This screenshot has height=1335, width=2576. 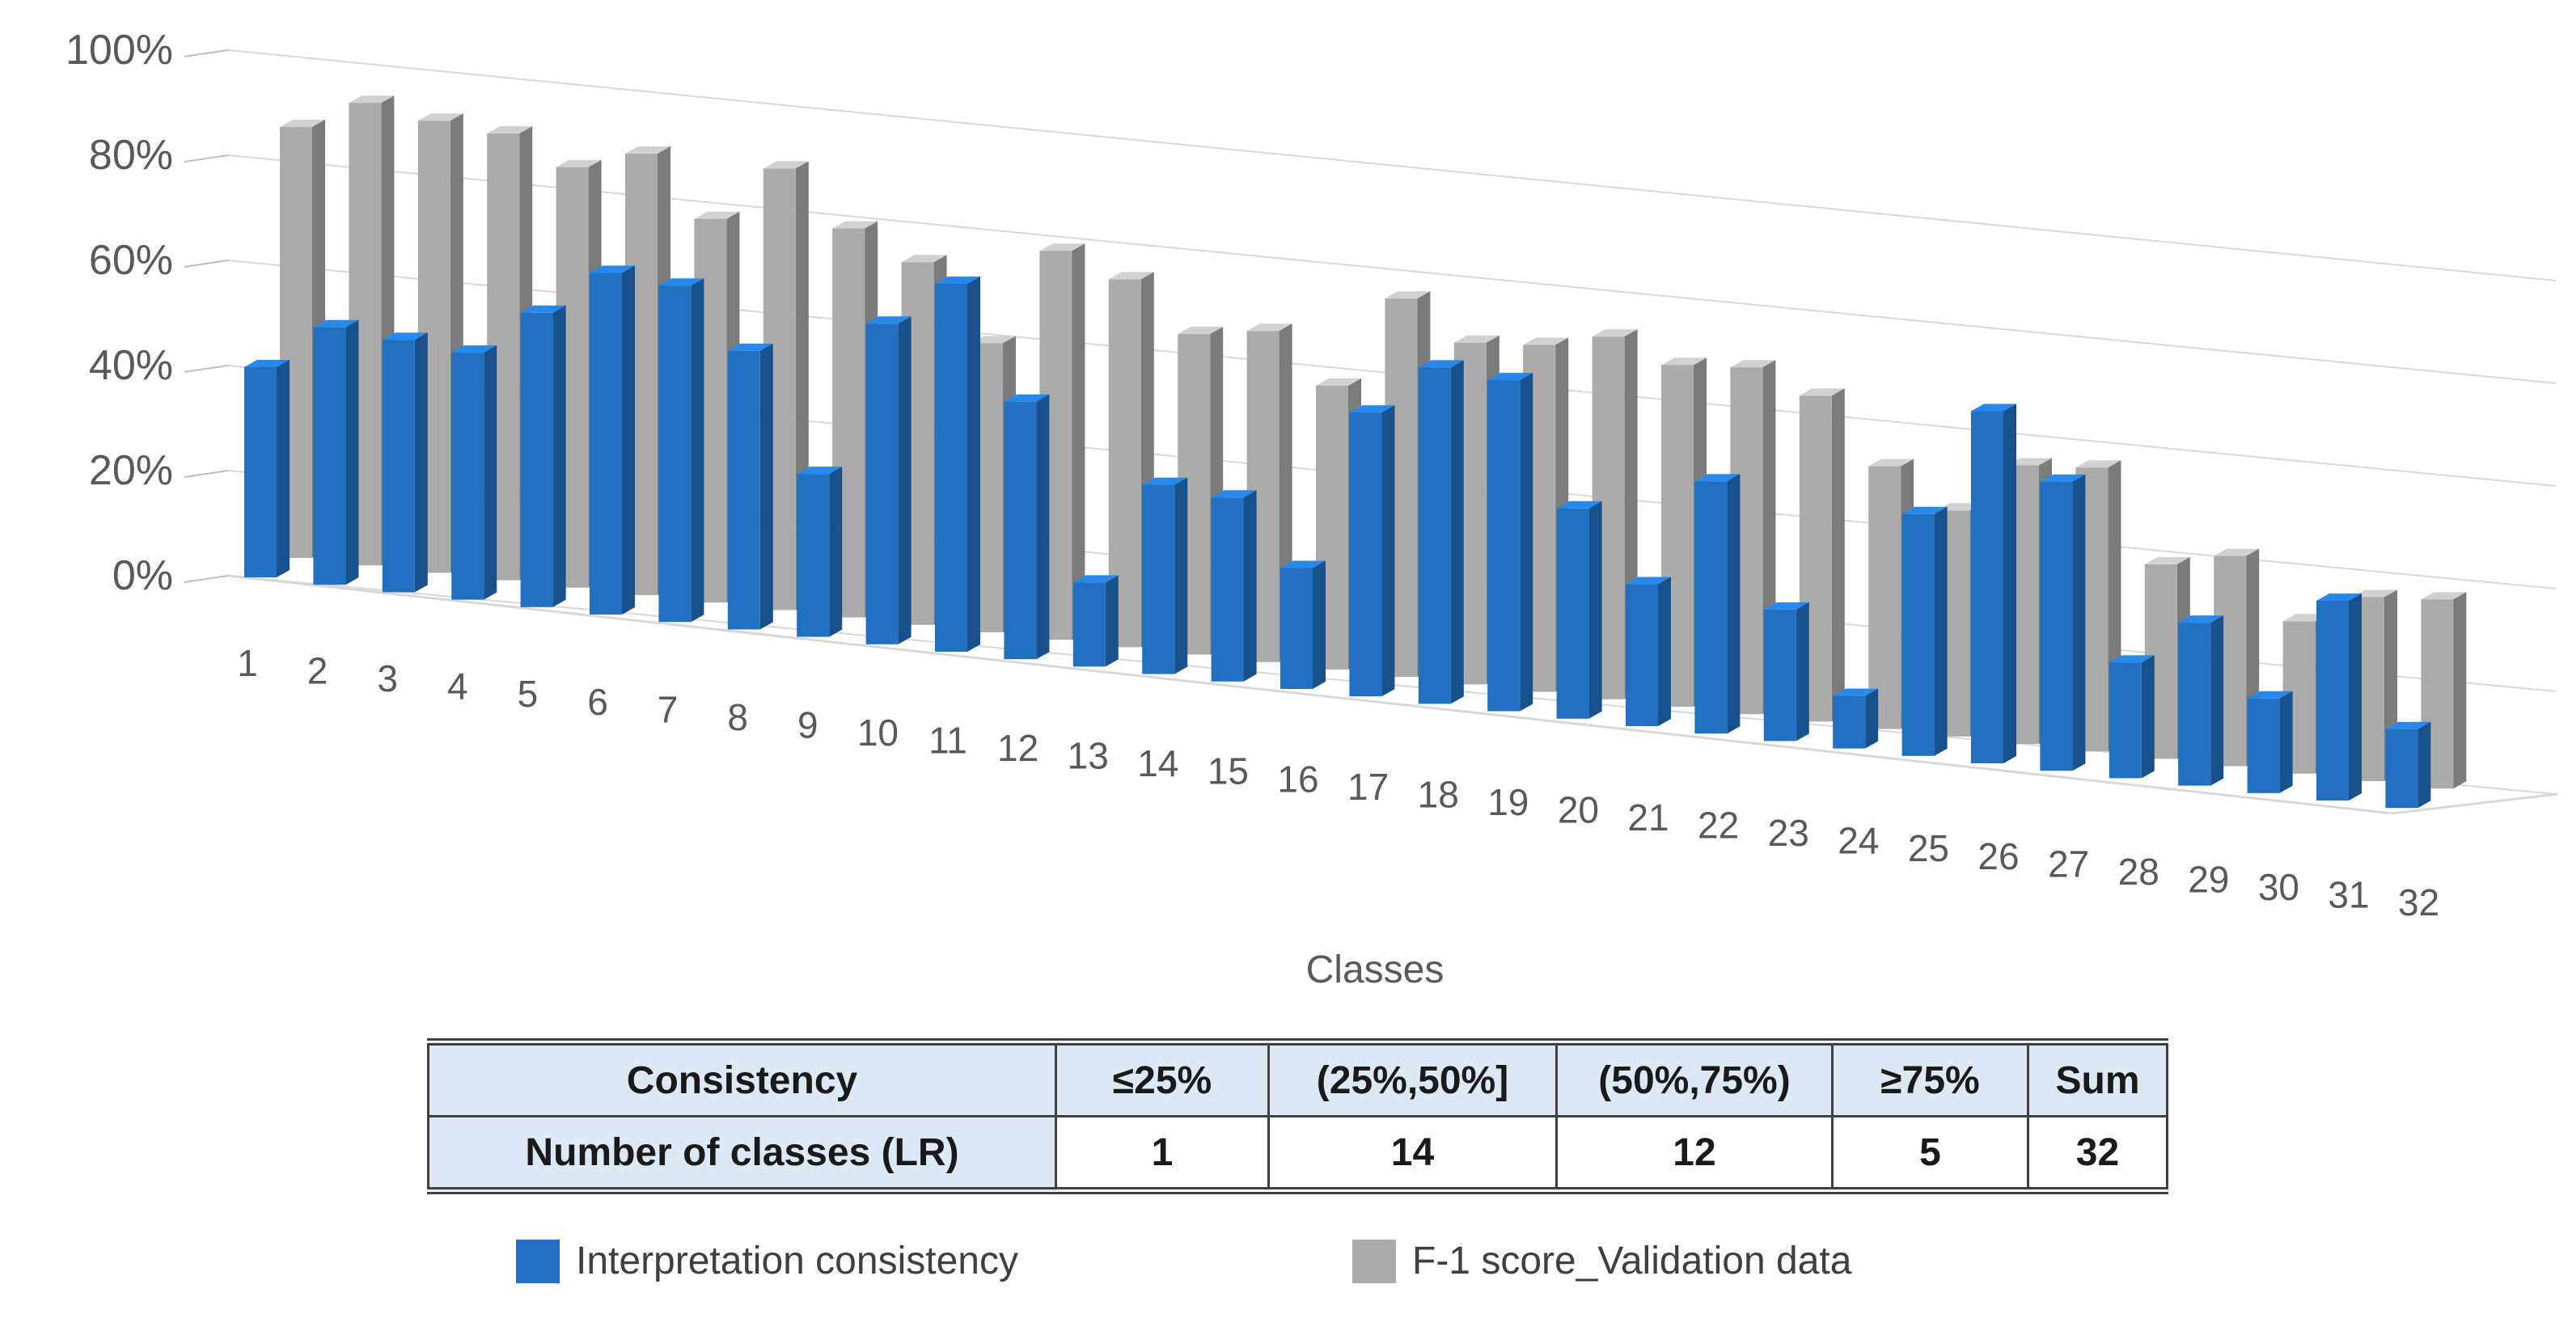 I want to click on x-axis-category-label: 3, so click(x=388, y=678).